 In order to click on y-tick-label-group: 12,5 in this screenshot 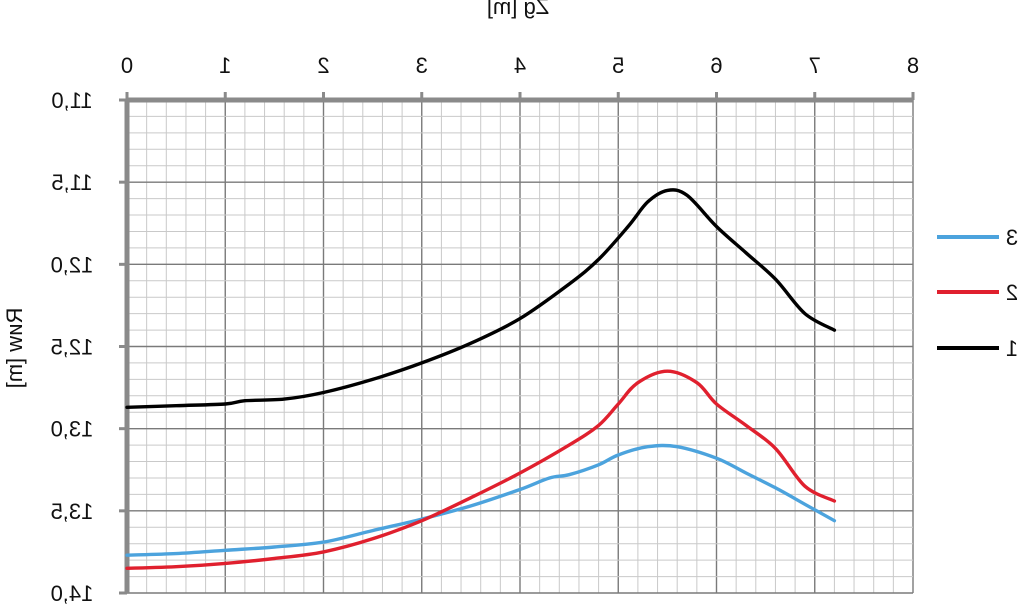, I will do `click(72, 347)`.